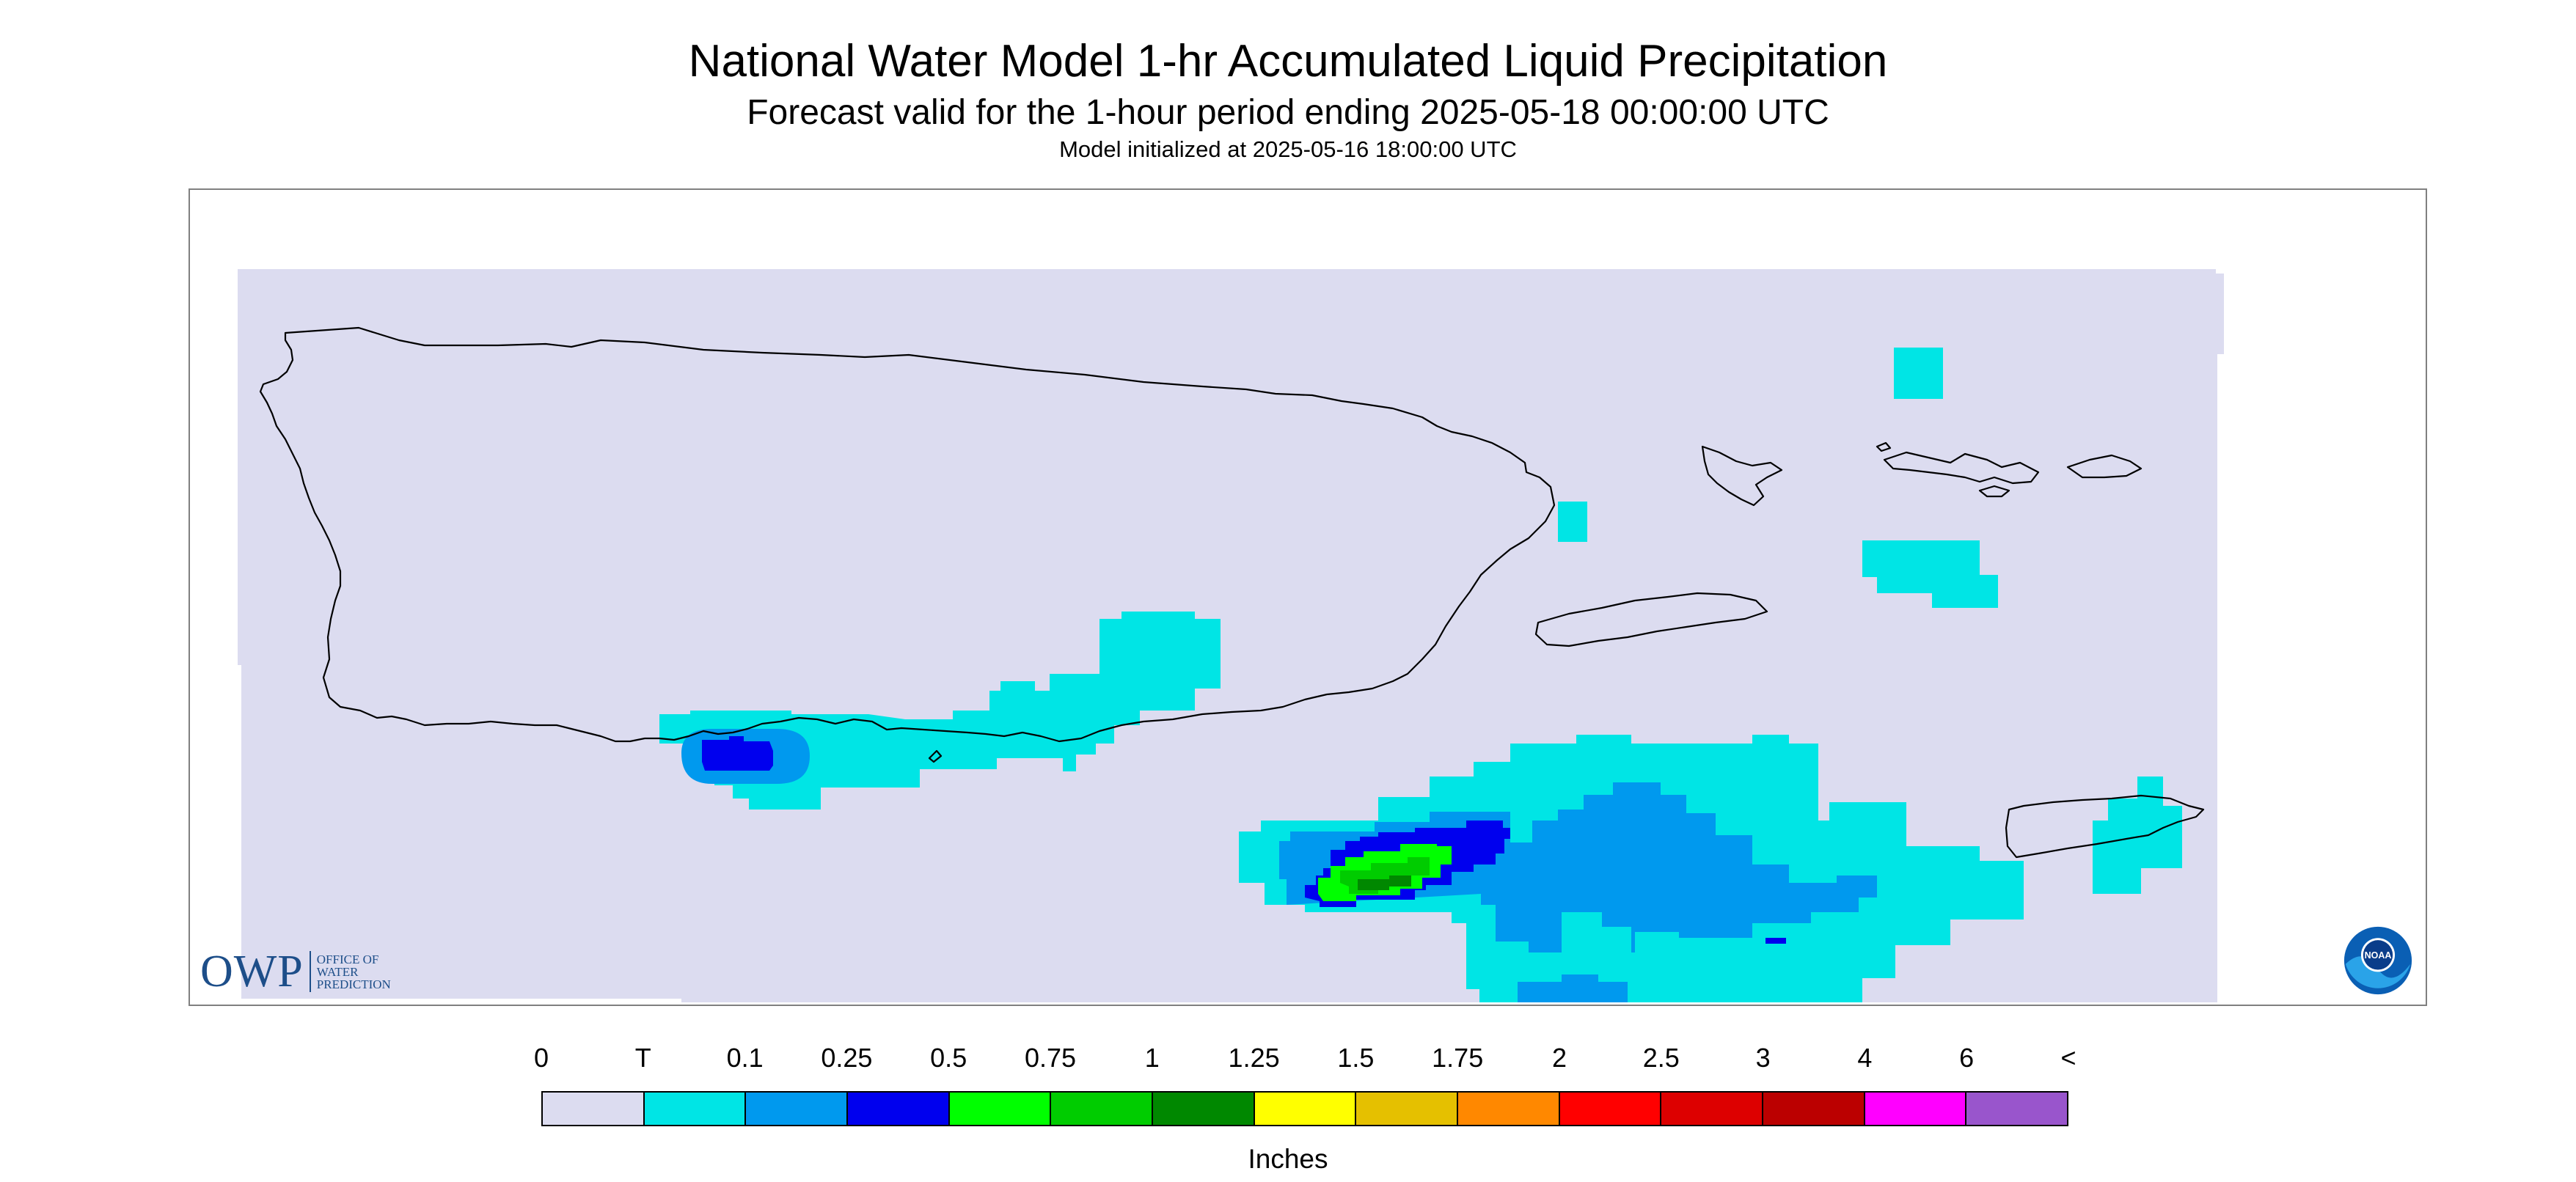  Describe the element at coordinates (1356, 1058) in the screenshot. I see `legend-label: 1.5` at that location.